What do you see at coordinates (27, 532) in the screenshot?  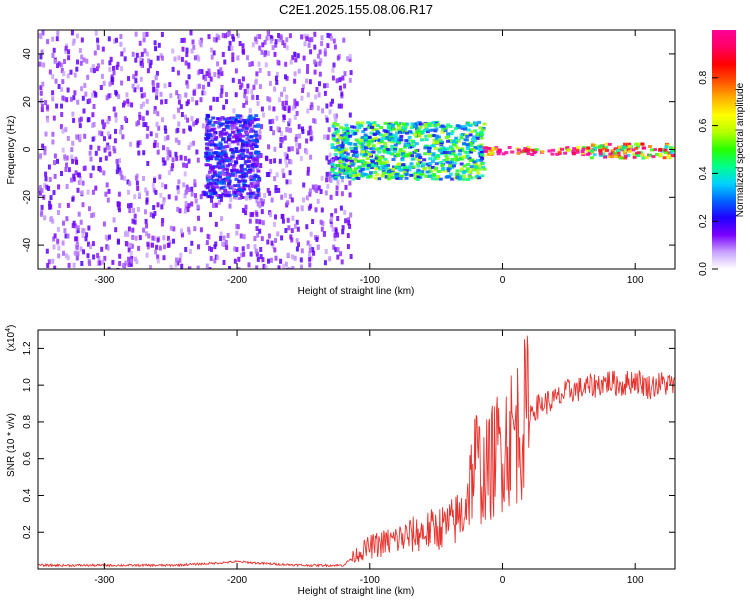 I see `y-tick-label: 0.2` at bounding box center [27, 532].